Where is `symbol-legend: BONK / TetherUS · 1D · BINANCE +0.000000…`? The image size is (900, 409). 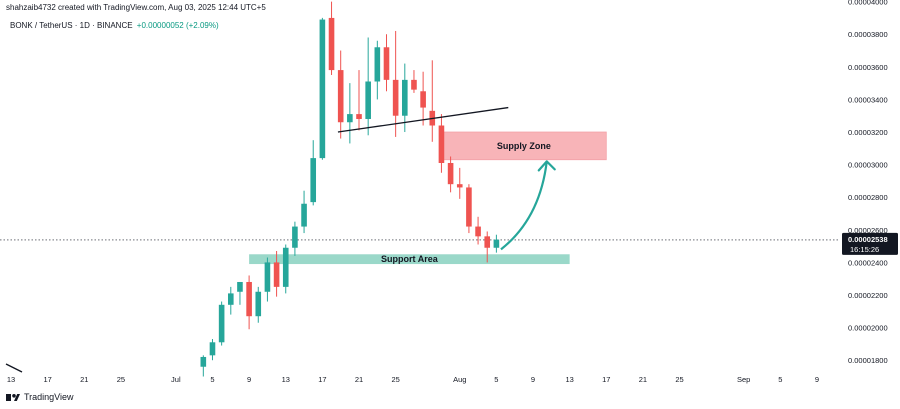 symbol-legend: BONK / TetherUS · 1D · BINANCE +0.000000… is located at coordinates (114, 25).